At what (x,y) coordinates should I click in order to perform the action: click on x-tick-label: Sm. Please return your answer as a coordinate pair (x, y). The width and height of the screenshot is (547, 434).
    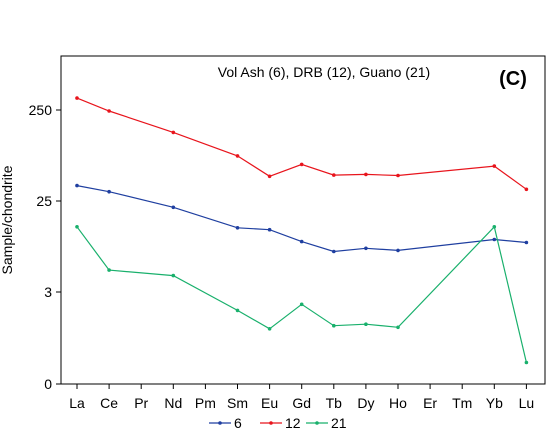
    Looking at the image, I should click on (237, 403).